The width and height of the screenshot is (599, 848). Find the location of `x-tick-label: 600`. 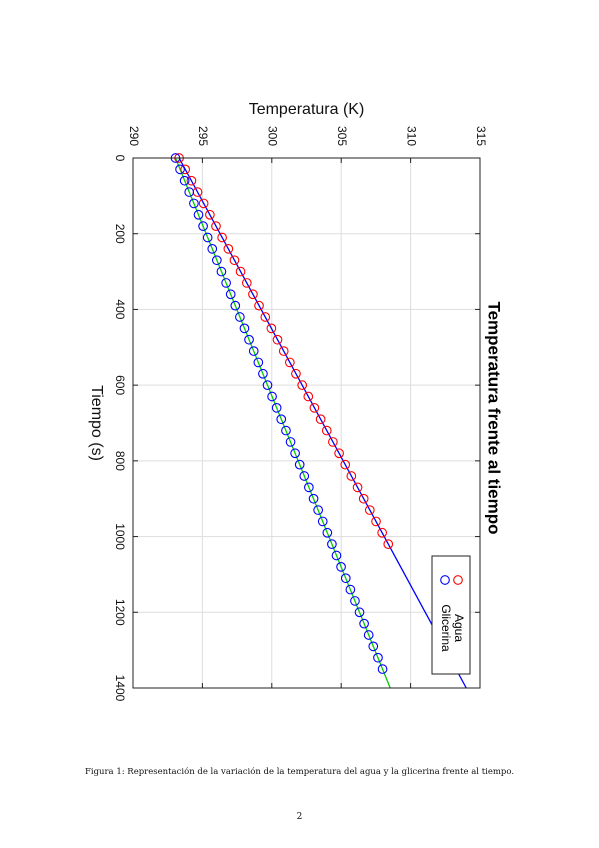

x-tick-label: 600 is located at coordinates (120, 385).